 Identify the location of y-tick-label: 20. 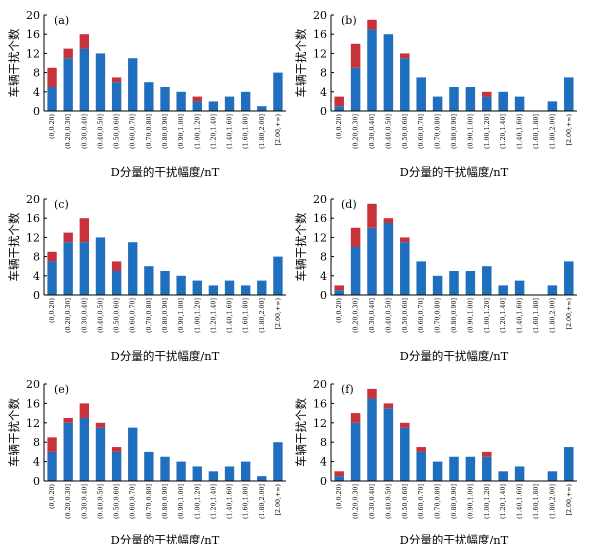
(33, 15).